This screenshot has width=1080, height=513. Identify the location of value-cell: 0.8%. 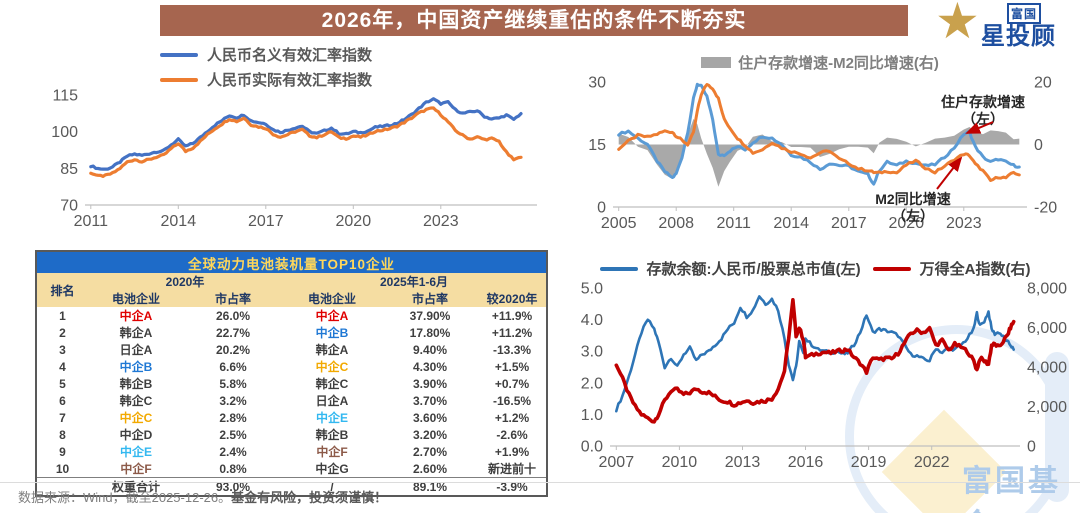
(233, 468).